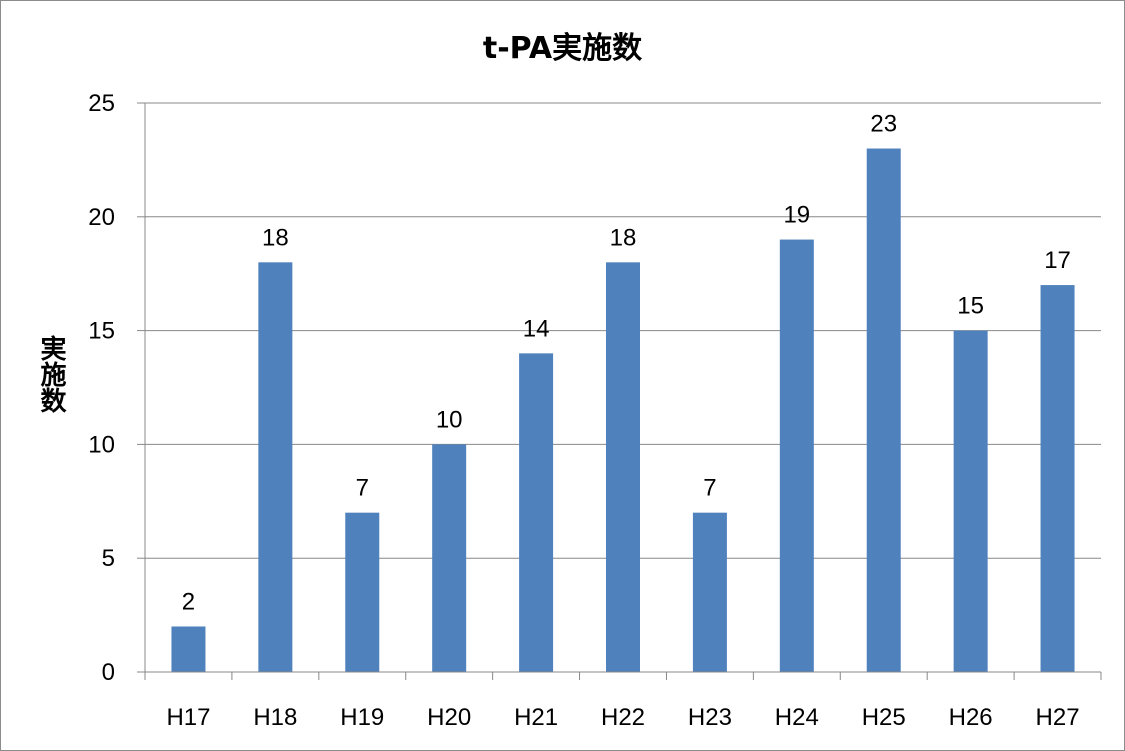 Image resolution: width=1125 pixels, height=751 pixels. What do you see at coordinates (188, 601) in the screenshot?
I see `data-label: 2` at bounding box center [188, 601].